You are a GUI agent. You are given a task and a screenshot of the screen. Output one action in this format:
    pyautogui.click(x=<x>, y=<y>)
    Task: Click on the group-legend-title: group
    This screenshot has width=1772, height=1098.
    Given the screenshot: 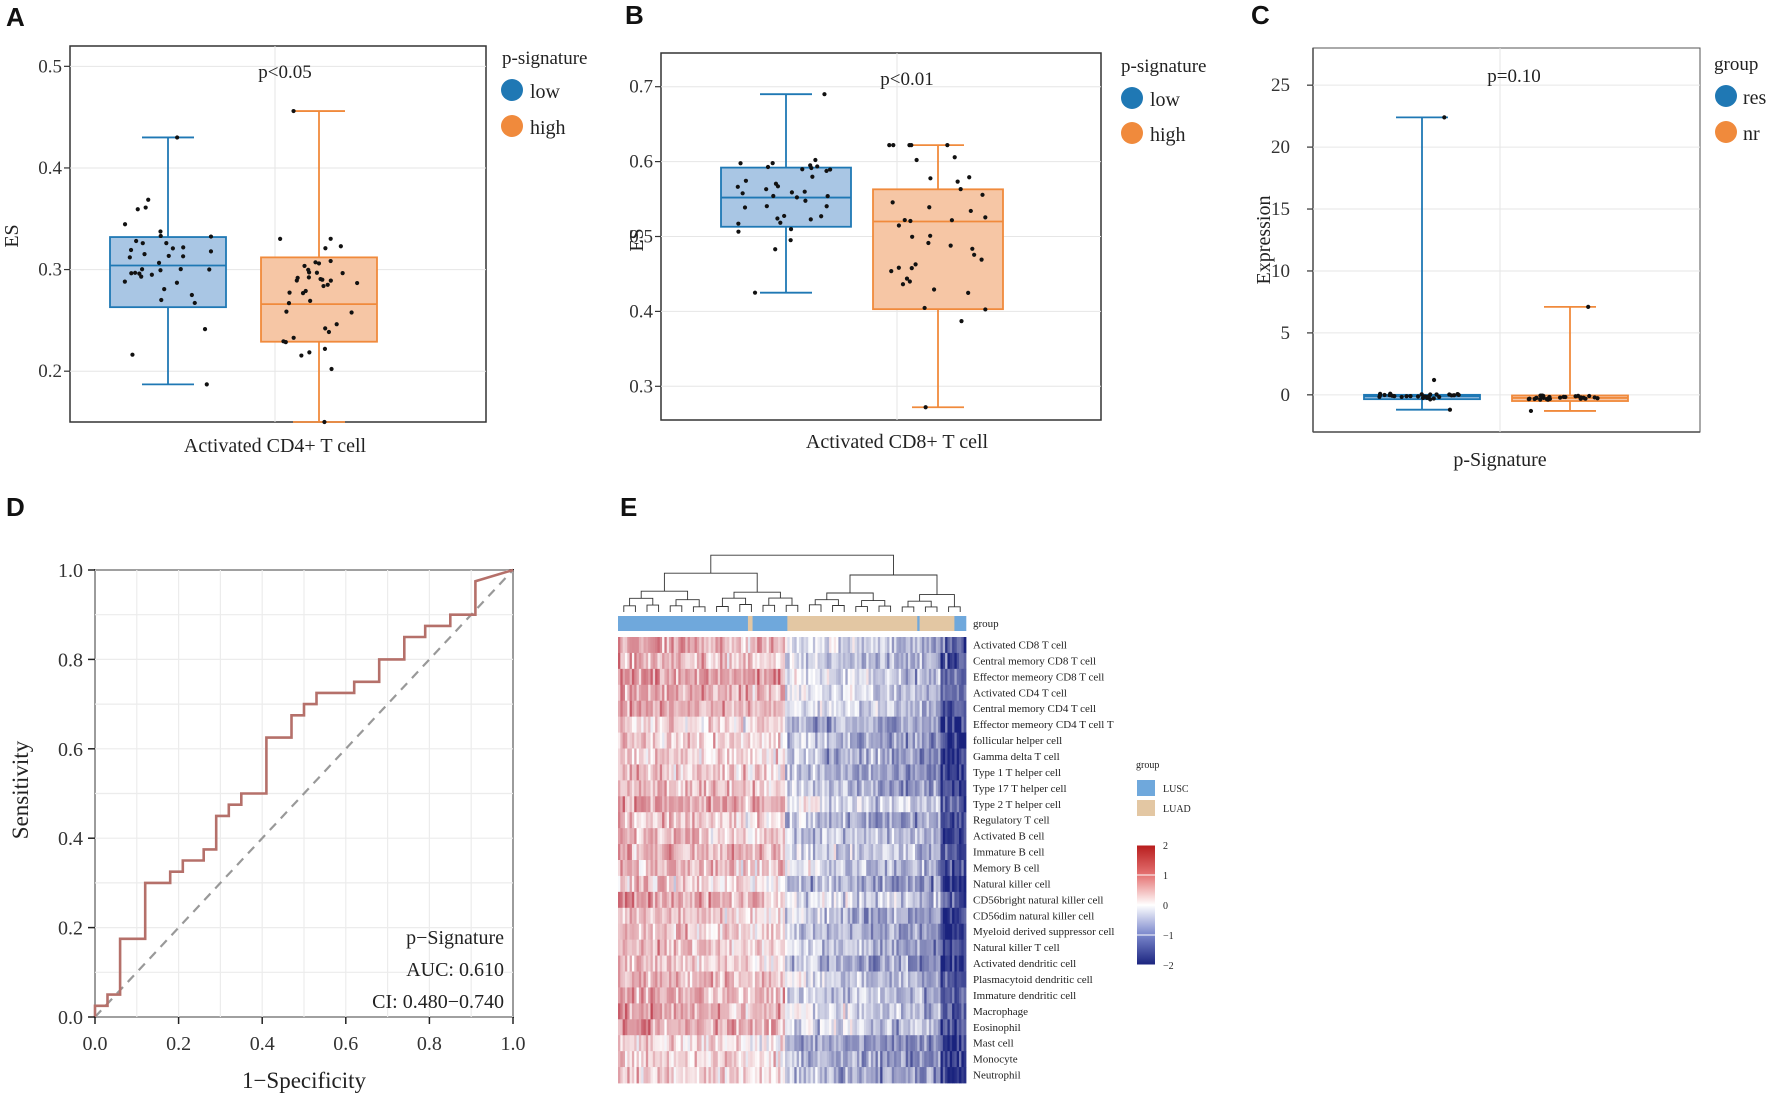 What is the action you would take?
    pyautogui.click(x=1147, y=765)
    